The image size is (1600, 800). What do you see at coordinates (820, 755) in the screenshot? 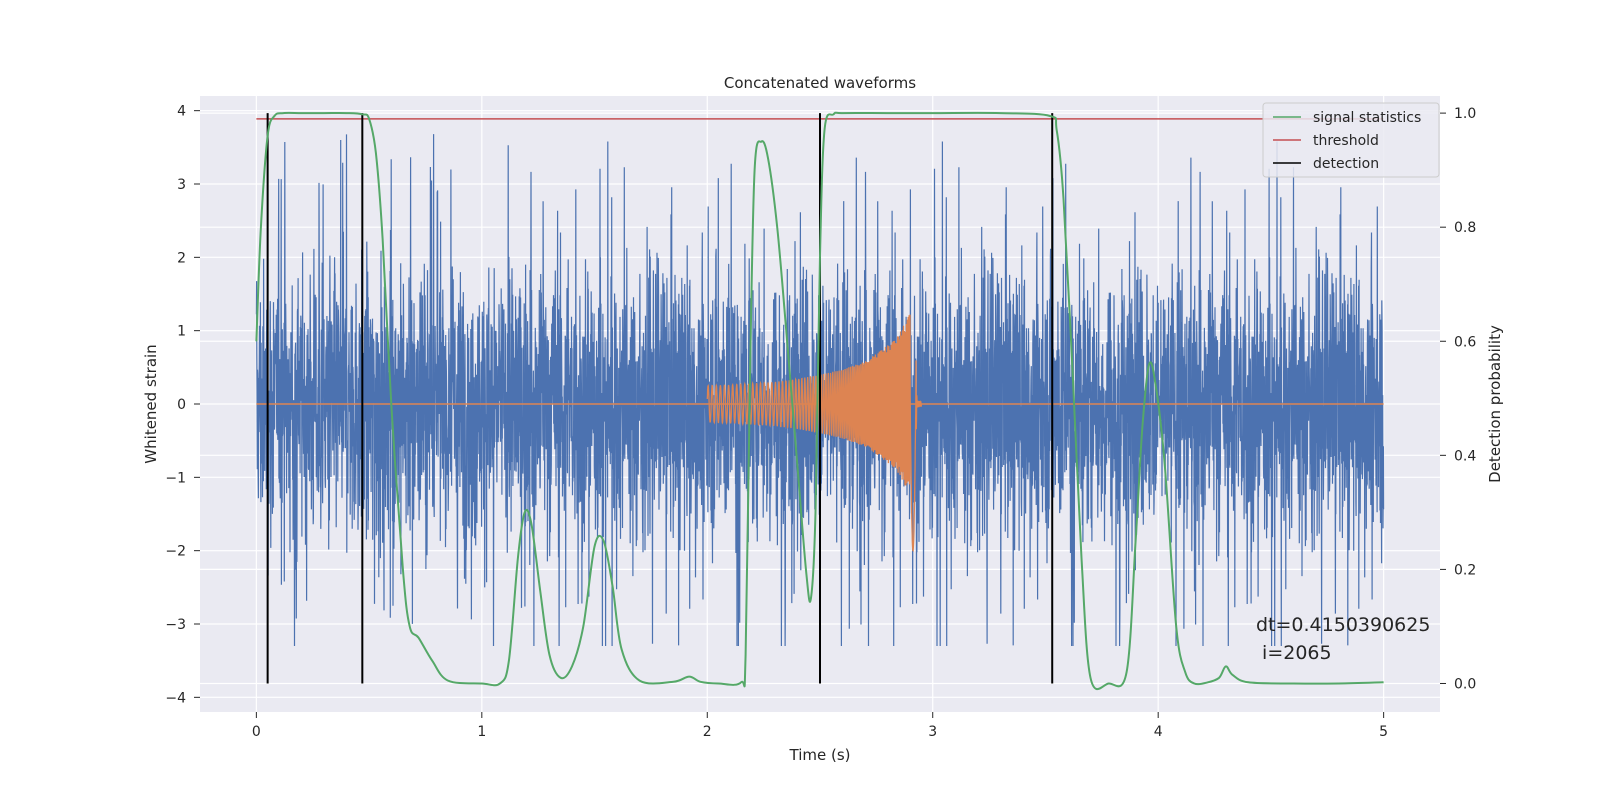
I see `x-axis-label: Time (s)` at bounding box center [820, 755].